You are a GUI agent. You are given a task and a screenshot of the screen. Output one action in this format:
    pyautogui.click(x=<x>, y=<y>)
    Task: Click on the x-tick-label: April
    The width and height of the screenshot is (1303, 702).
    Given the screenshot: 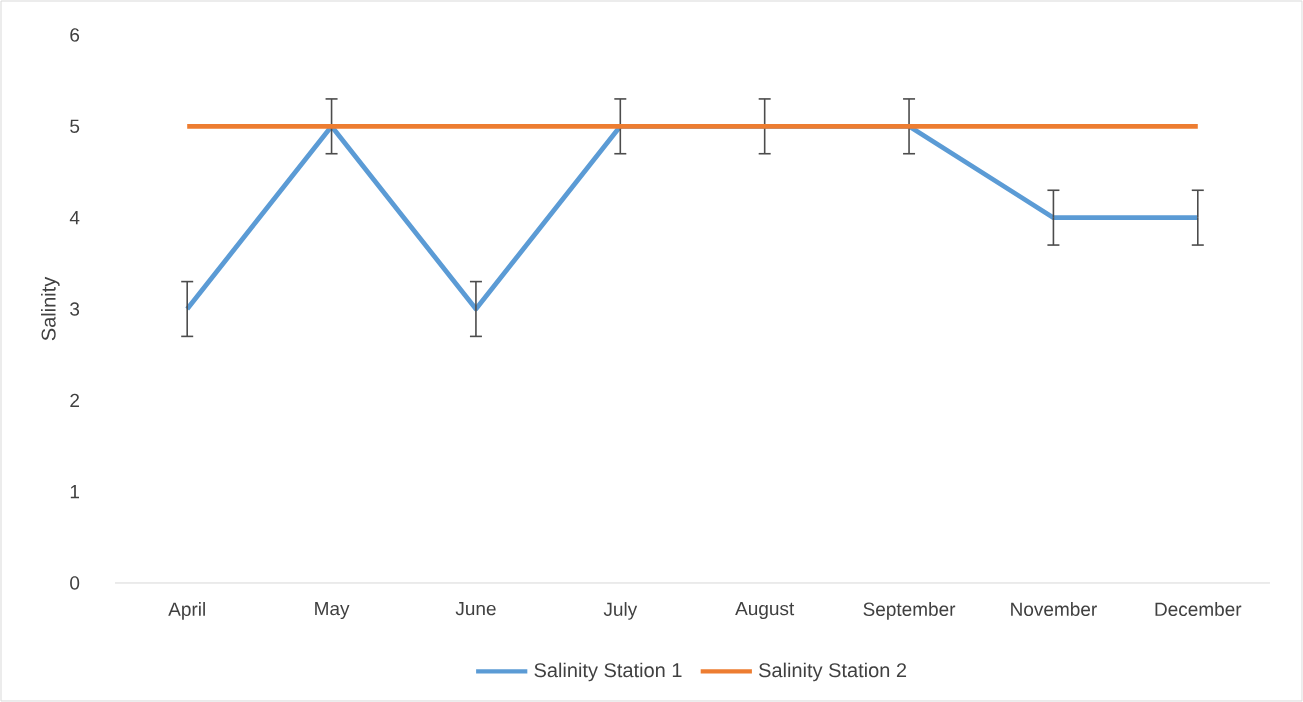 What is the action you would take?
    pyautogui.click(x=186, y=611)
    